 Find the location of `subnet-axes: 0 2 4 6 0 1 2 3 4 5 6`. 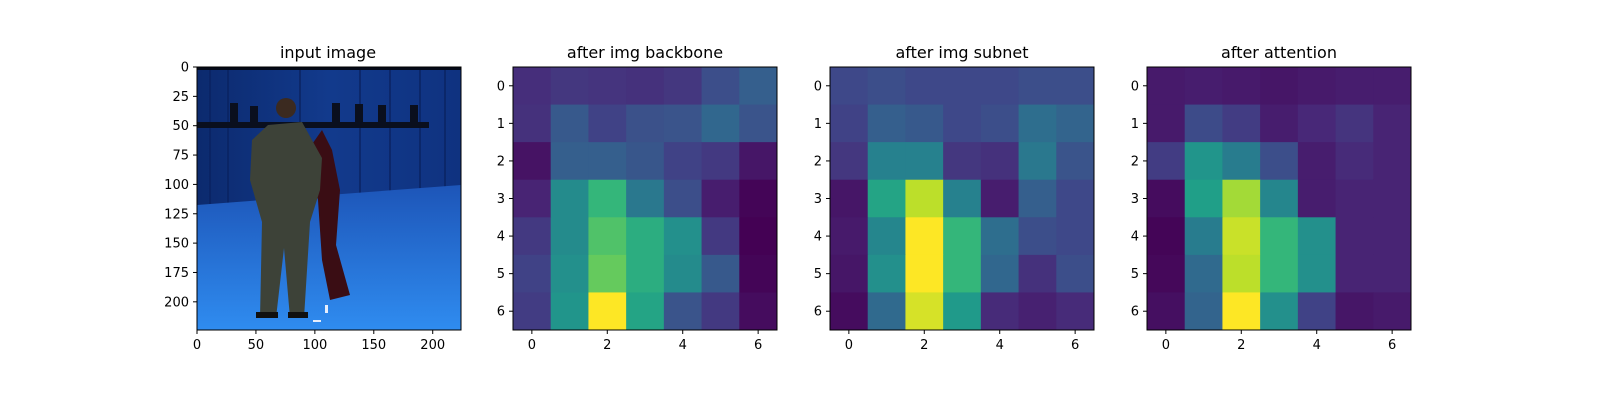

subnet-axes: 0 2 4 6 0 1 2 3 4 5 6 is located at coordinates (954, 209).